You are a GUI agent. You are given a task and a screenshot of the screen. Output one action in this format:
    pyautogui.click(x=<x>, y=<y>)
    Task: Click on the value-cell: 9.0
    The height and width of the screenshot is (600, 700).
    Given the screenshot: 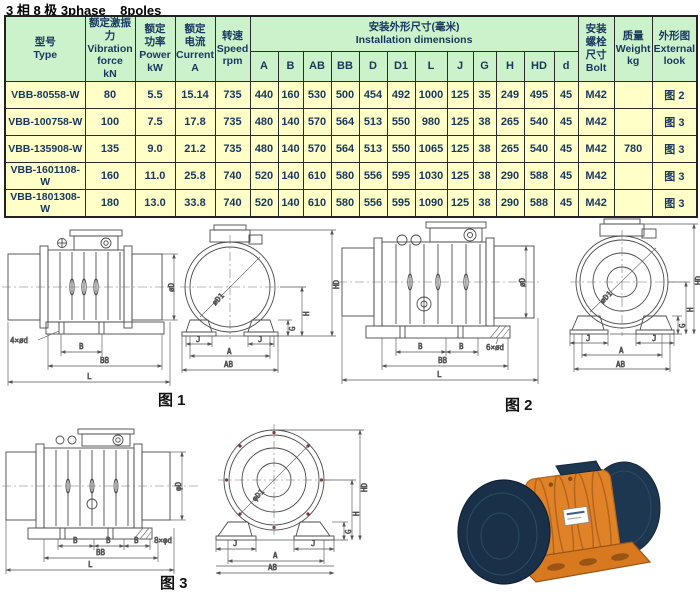 What is the action you would take?
    pyautogui.click(x=155, y=148)
    